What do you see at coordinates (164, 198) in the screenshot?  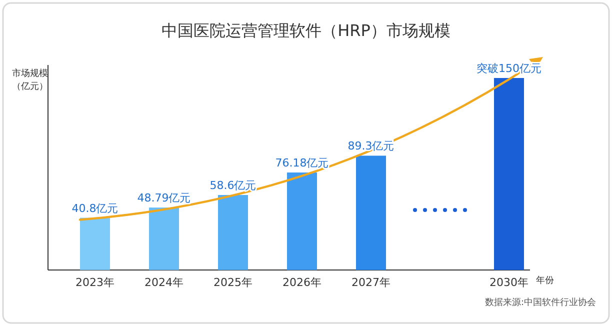 I see `data-label: 48.79亿元` at bounding box center [164, 198].